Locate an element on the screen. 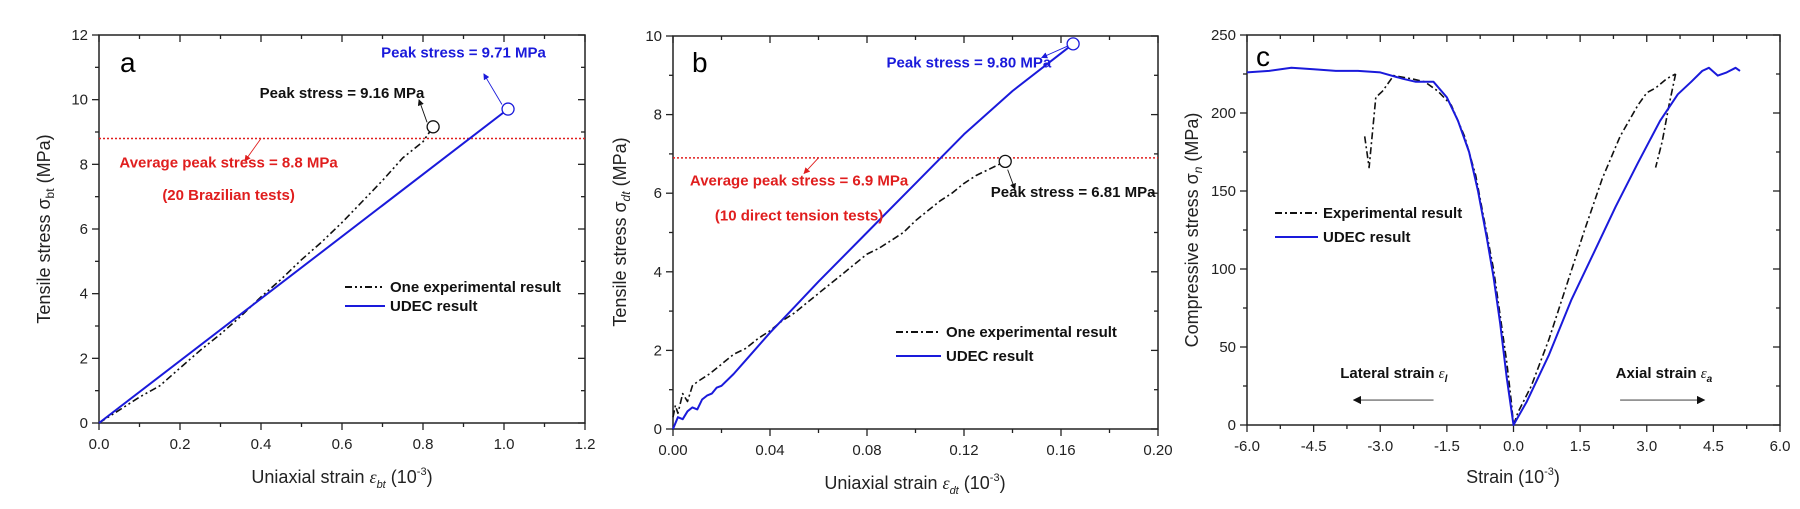  x-tick-label: 0.2 is located at coordinates (180, 444).